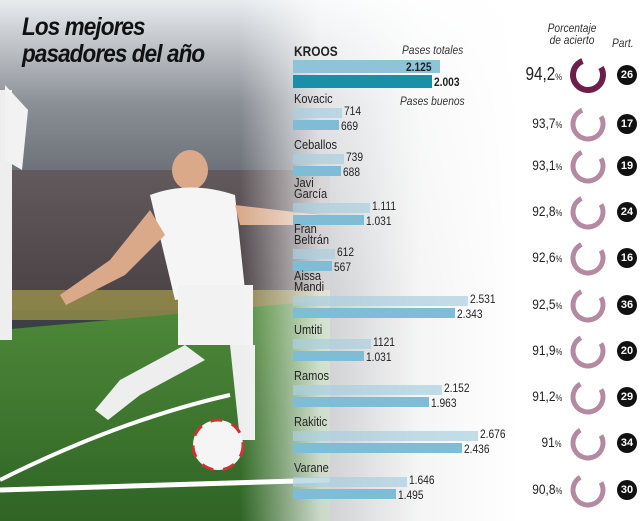 This screenshot has height=521, width=640. I want to click on label-pases-buenos: 1.495, so click(411, 495).